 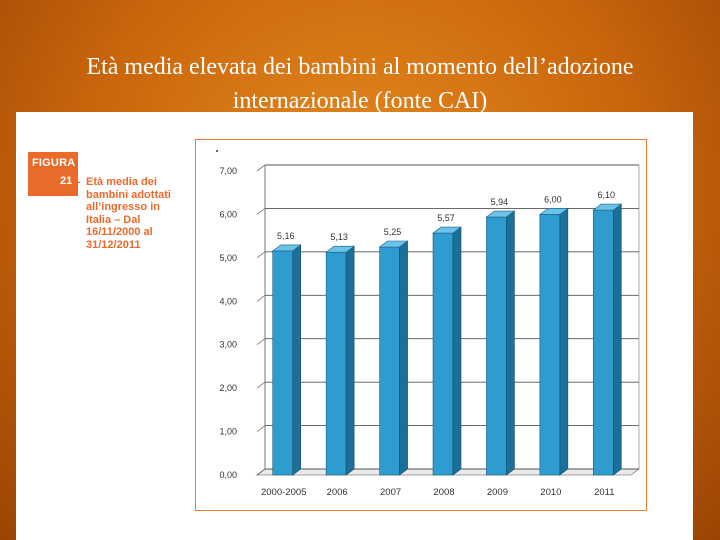 What do you see at coordinates (53, 174) in the screenshot?
I see `figure-badge` at bounding box center [53, 174].